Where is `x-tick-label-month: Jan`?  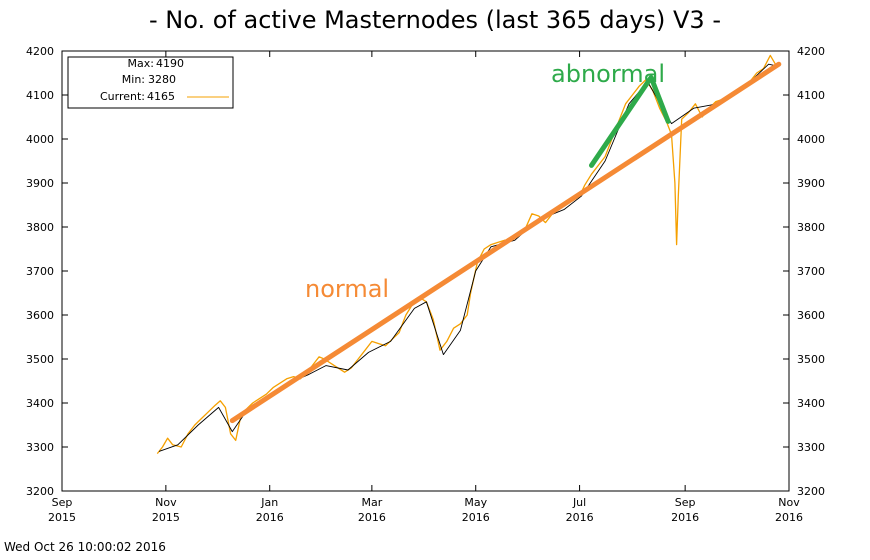
x-tick-label-month: Jan is located at coordinates (269, 502).